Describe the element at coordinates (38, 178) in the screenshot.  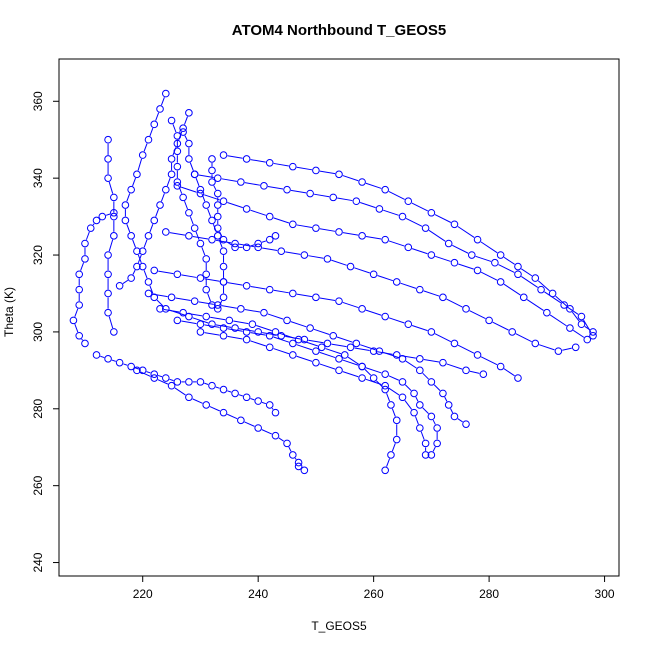
I see `y-tick-label: 340` at that location.